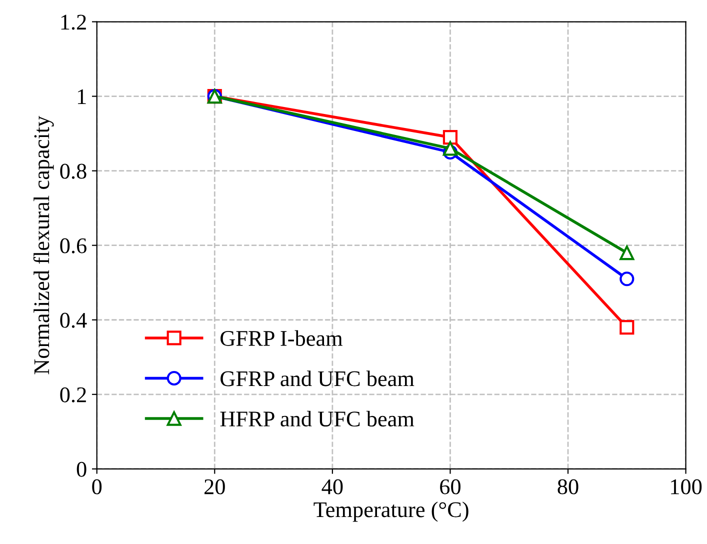  What do you see at coordinates (568, 486) in the screenshot?
I see `x-tick-label: 80` at bounding box center [568, 486].